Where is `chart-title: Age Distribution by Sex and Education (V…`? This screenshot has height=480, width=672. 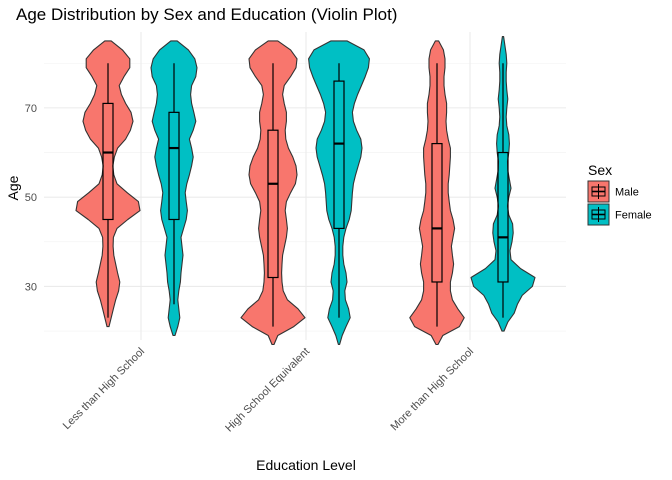
chart-title: Age Distribution by Sex and Education (V… is located at coordinates (206, 14).